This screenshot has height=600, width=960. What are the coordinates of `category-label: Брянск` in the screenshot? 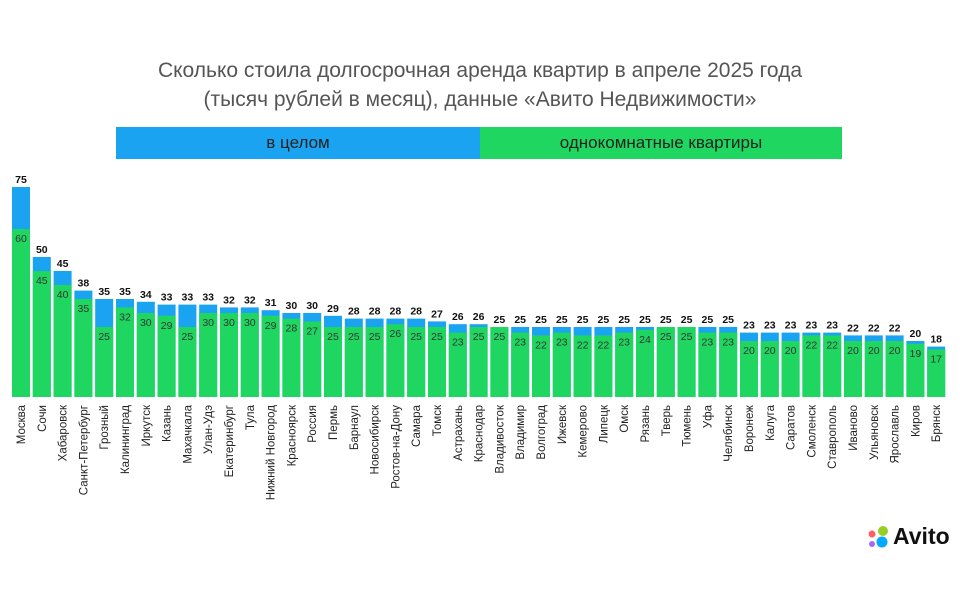 It's located at (937, 423).